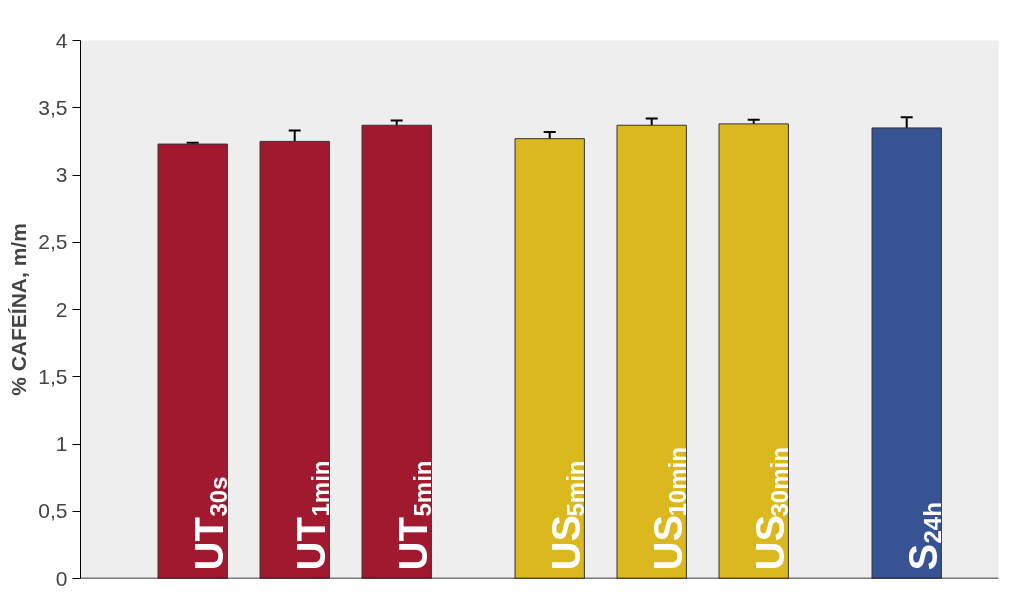  What do you see at coordinates (19, 309) in the screenshot?
I see `y-axis-title: % CAFEÍNA, m/m` at bounding box center [19, 309].